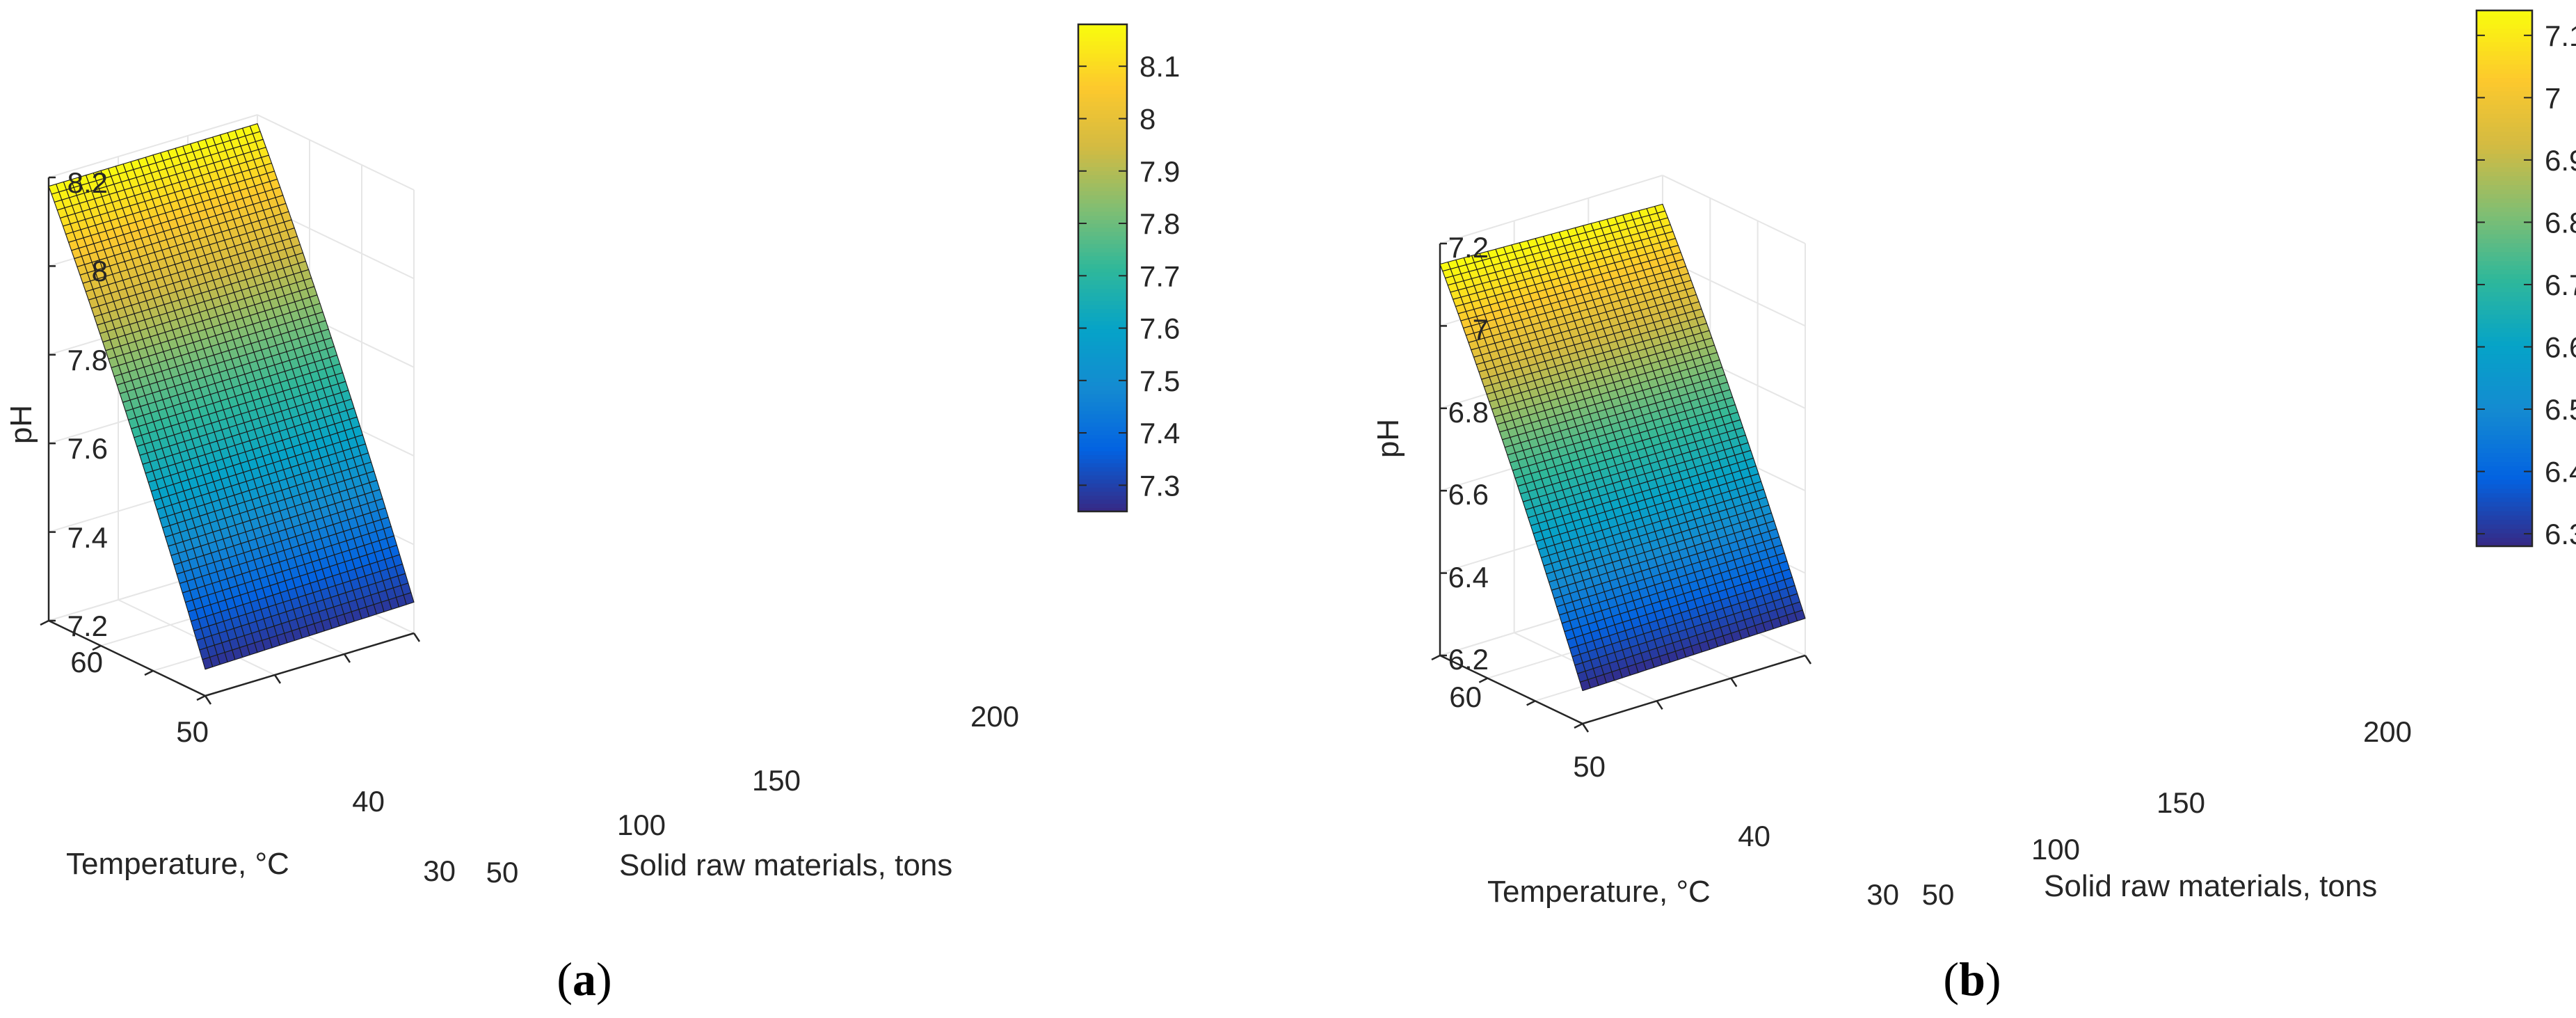 The image size is (2576, 1018). Describe the element at coordinates (87, 537) in the screenshot. I see `z-tick-a-1: 7.4` at that location.